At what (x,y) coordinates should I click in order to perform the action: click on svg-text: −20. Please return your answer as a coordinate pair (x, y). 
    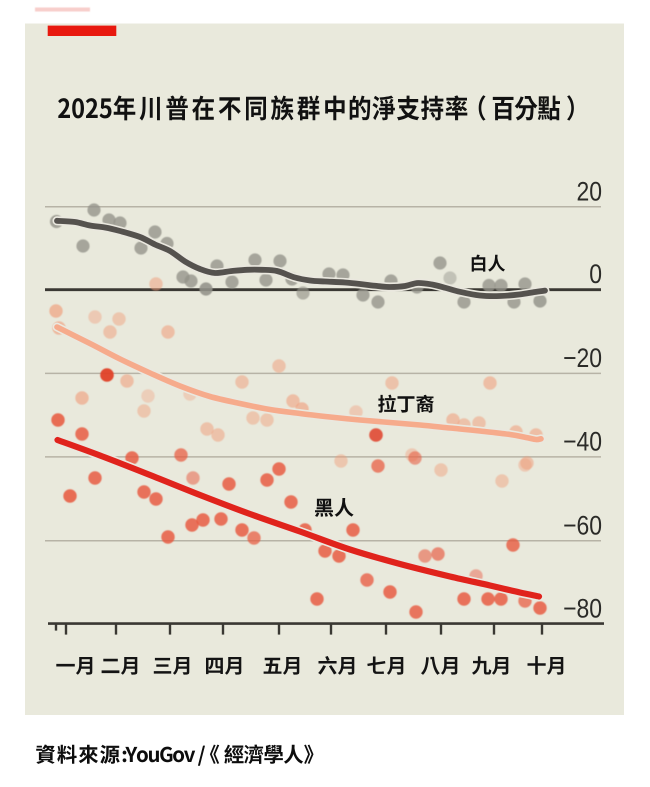
    Looking at the image, I should click on (582, 358).